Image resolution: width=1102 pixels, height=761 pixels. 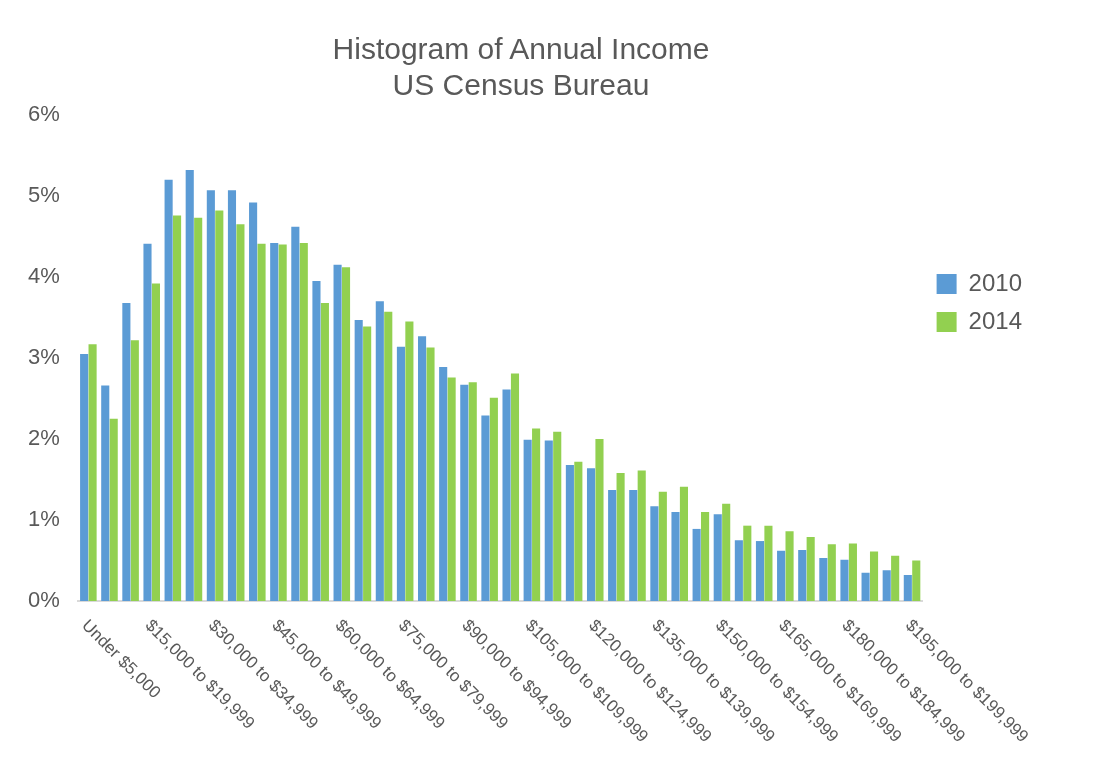 What do you see at coordinates (995, 320) in the screenshot?
I see `legend-label: 2014` at bounding box center [995, 320].